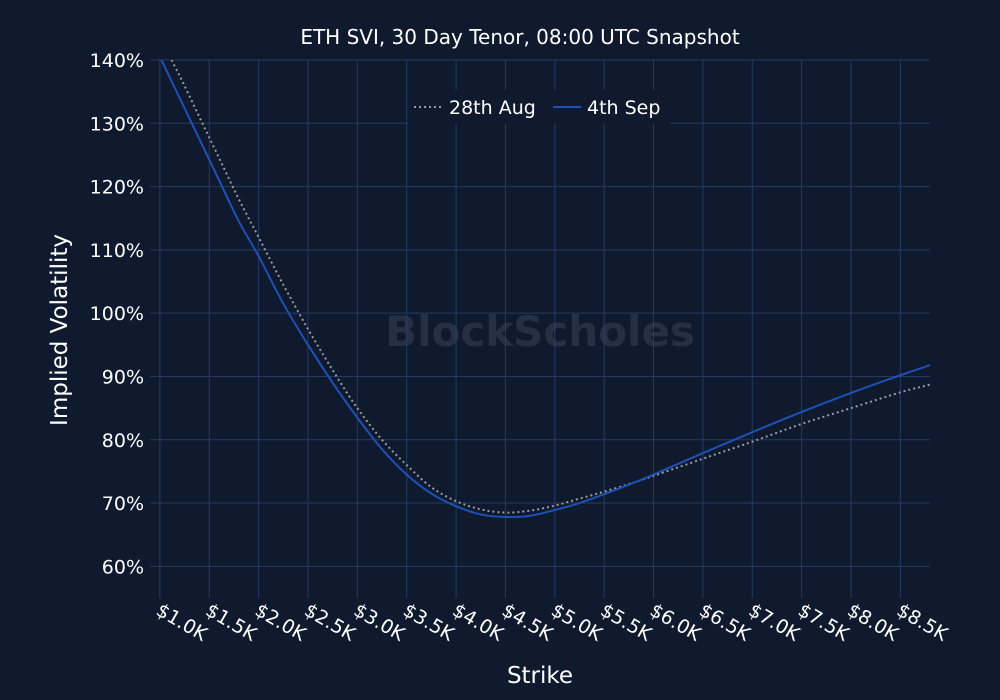  Describe the element at coordinates (123, 567) in the screenshot. I see `y-tick-label: 60%` at that location.